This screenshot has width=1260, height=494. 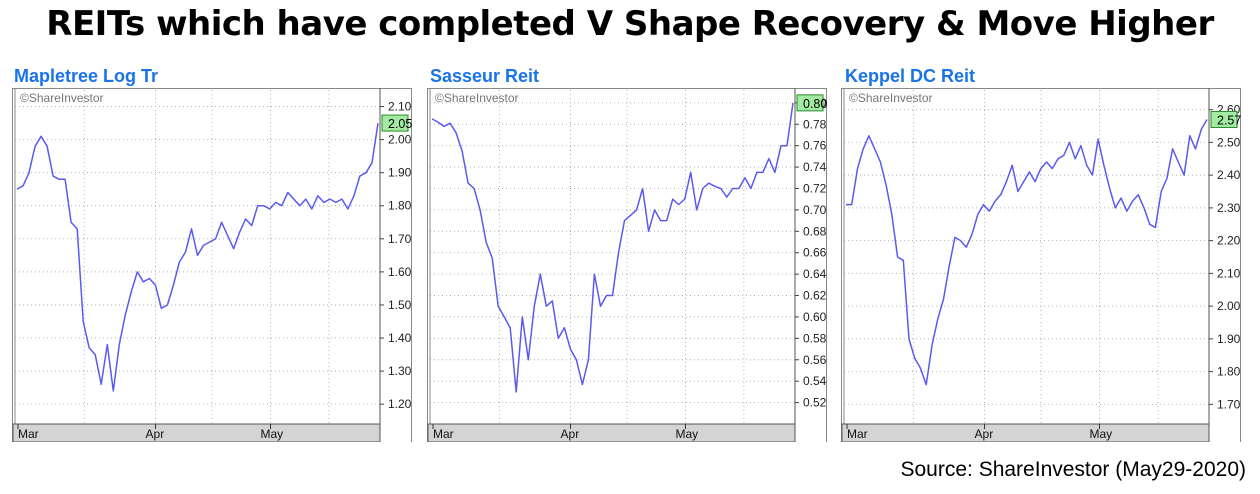 What do you see at coordinates (400, 404) in the screenshot?
I see `y-tick-label: 1.20` at bounding box center [400, 404].